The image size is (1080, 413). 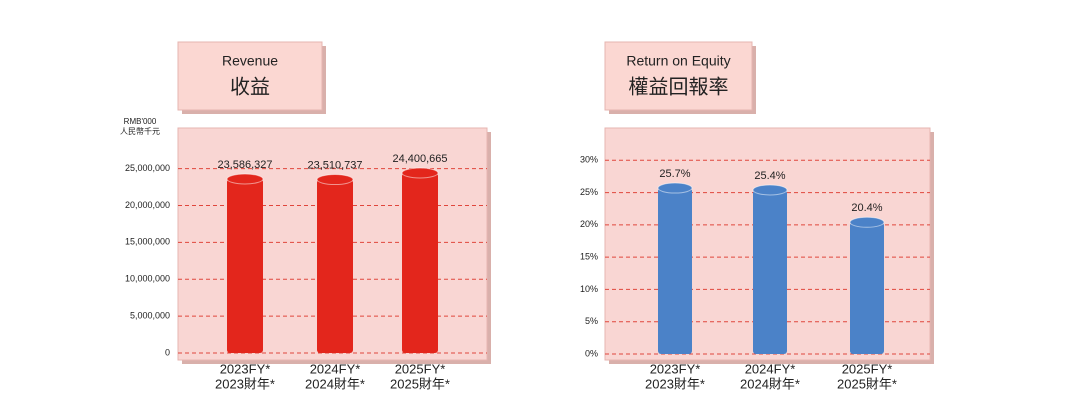 What do you see at coordinates (589, 160) in the screenshot?
I see `y-tick-label: 30%` at bounding box center [589, 160].